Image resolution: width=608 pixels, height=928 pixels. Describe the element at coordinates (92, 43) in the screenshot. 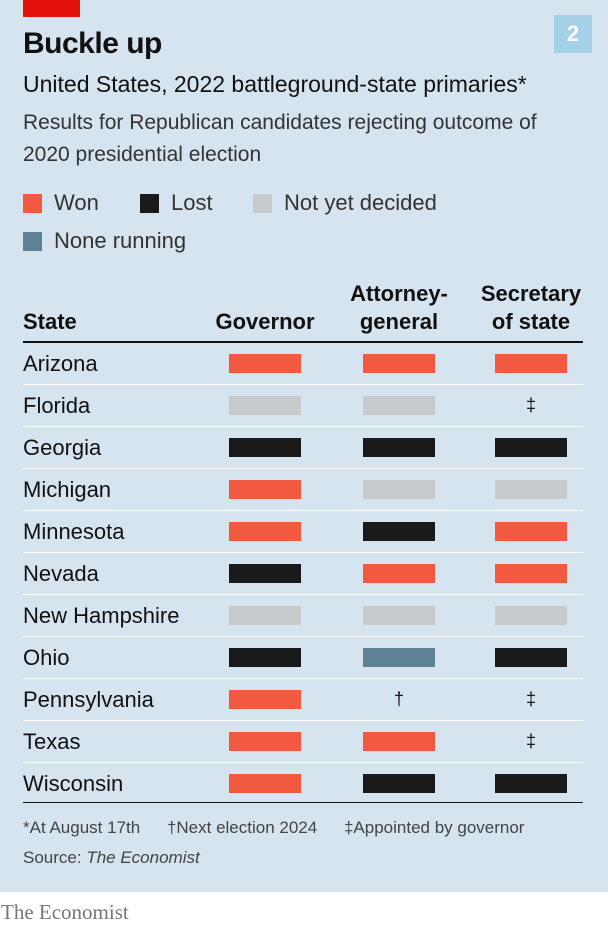

I see `chart-title: Buckle up` at that location.